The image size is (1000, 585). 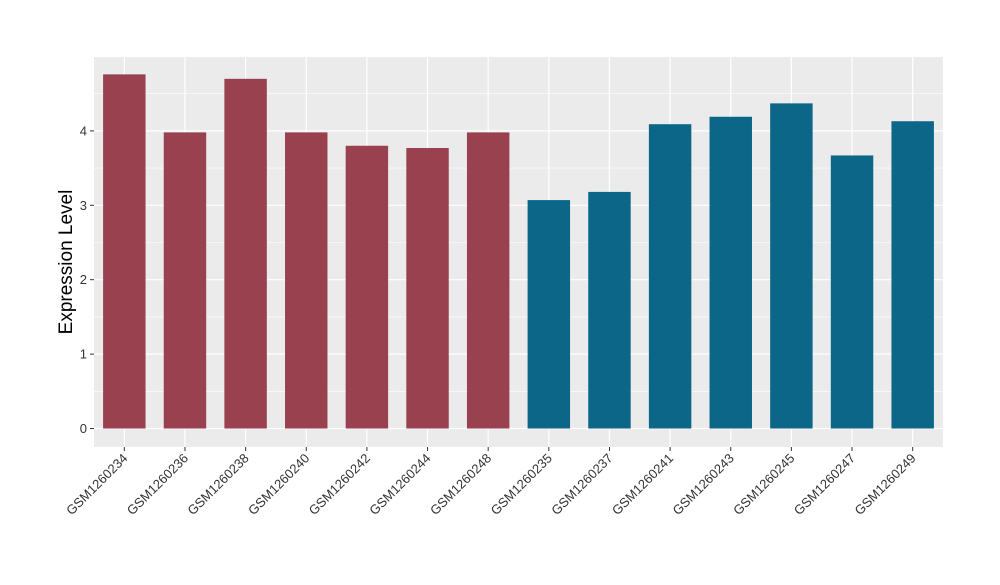 What do you see at coordinates (884, 484) in the screenshot?
I see `x-tick-label: GSM1260249` at bounding box center [884, 484].